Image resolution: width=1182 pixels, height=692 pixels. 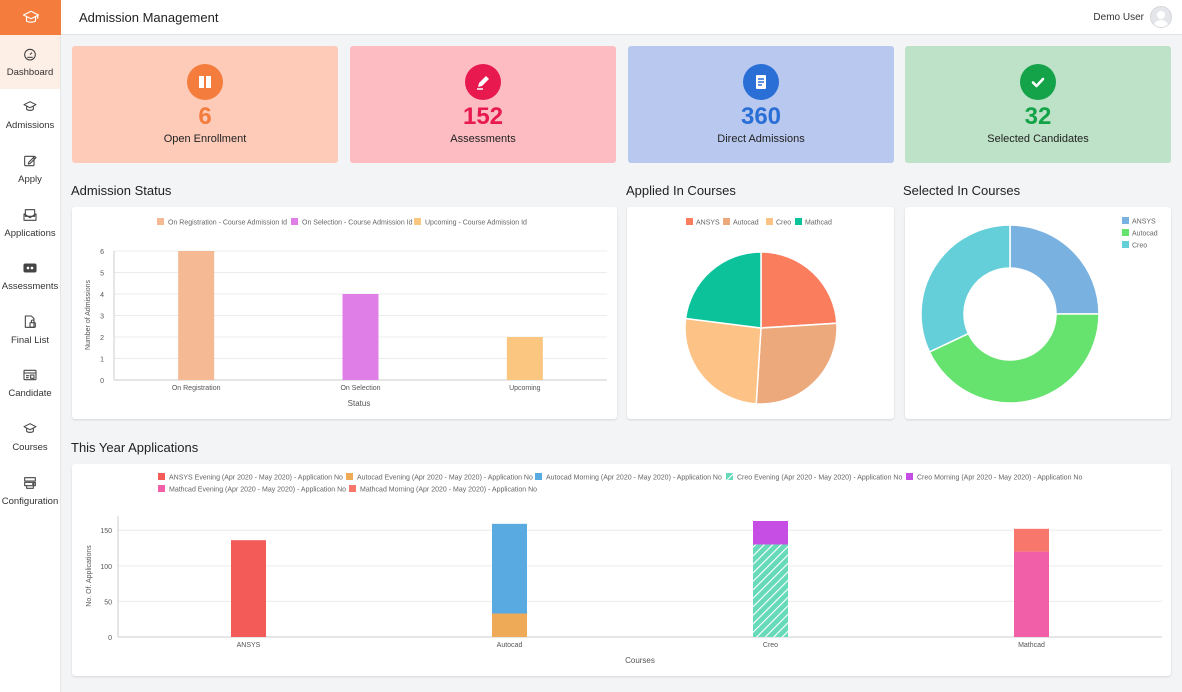 What do you see at coordinates (723, 290) in the screenshot?
I see `pie-slice-mathcad` at bounding box center [723, 290].